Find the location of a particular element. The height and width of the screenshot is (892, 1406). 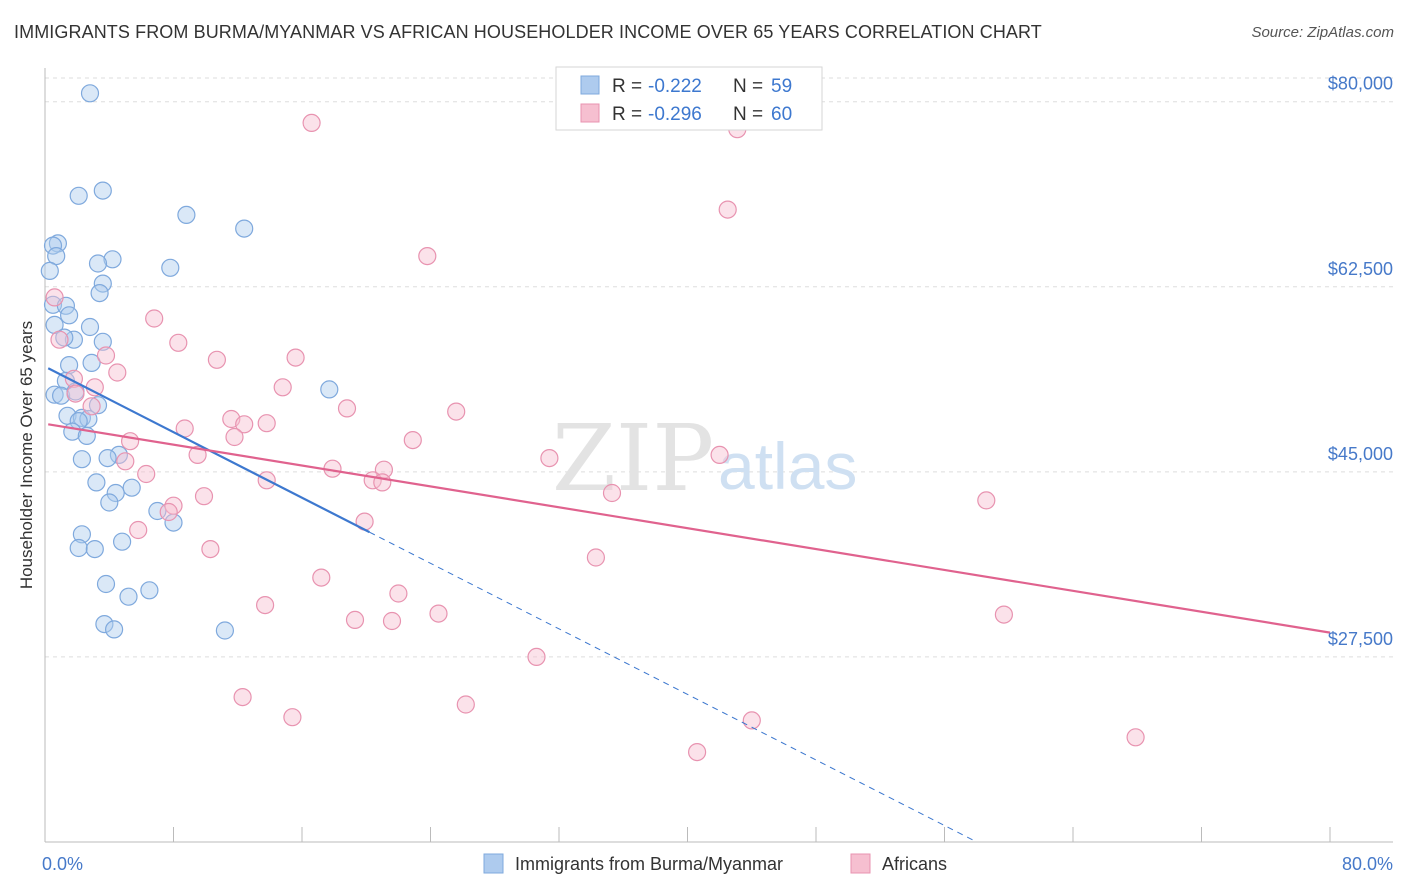

legend-top-r-label-pink: R = is located at coordinates (627, 114).